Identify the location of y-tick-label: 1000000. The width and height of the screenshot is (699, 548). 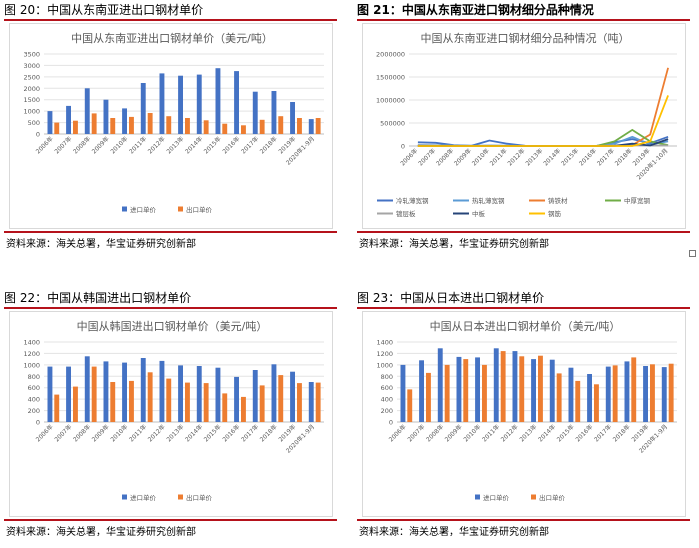
(390, 101).